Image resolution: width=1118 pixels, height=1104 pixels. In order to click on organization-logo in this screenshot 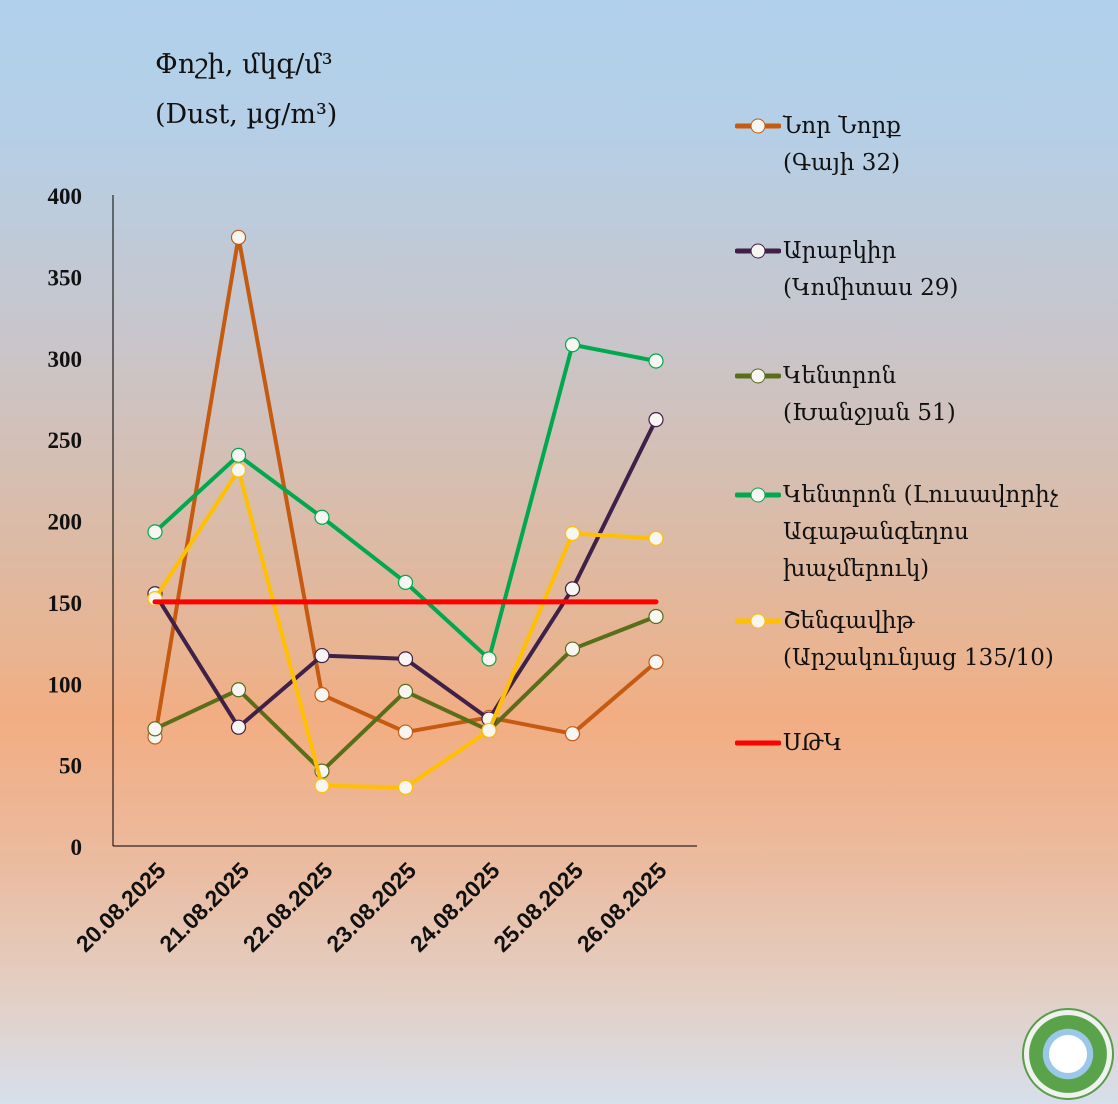, I will do `click(1068, 1054)`.